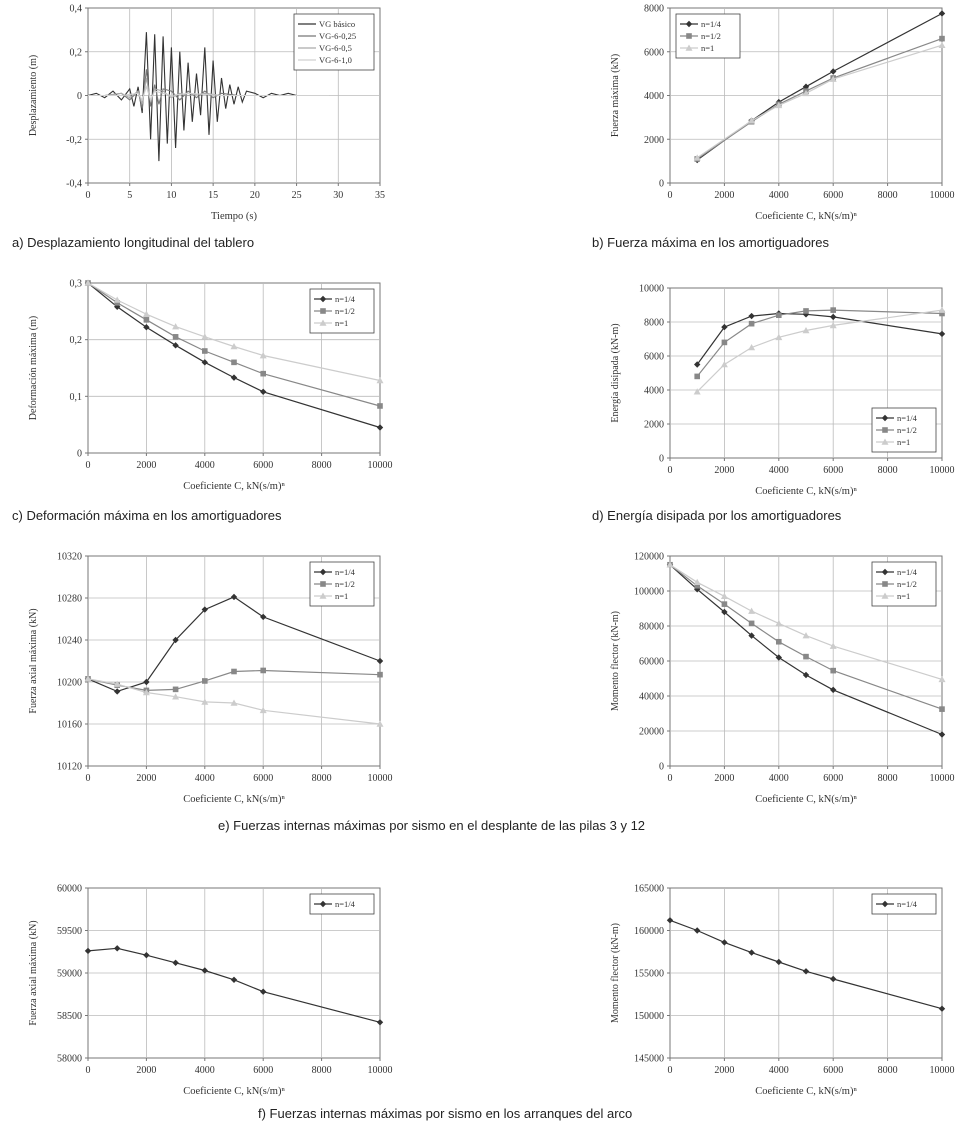  I want to click on caption-b: b) Fuerza máxima en los amortiguadores, so click(710, 242).